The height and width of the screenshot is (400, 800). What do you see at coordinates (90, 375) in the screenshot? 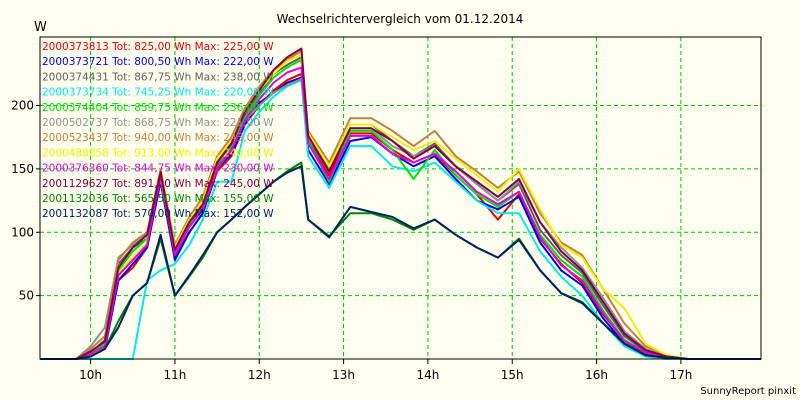
I see `x-tick-label: 10h` at bounding box center [90, 375].